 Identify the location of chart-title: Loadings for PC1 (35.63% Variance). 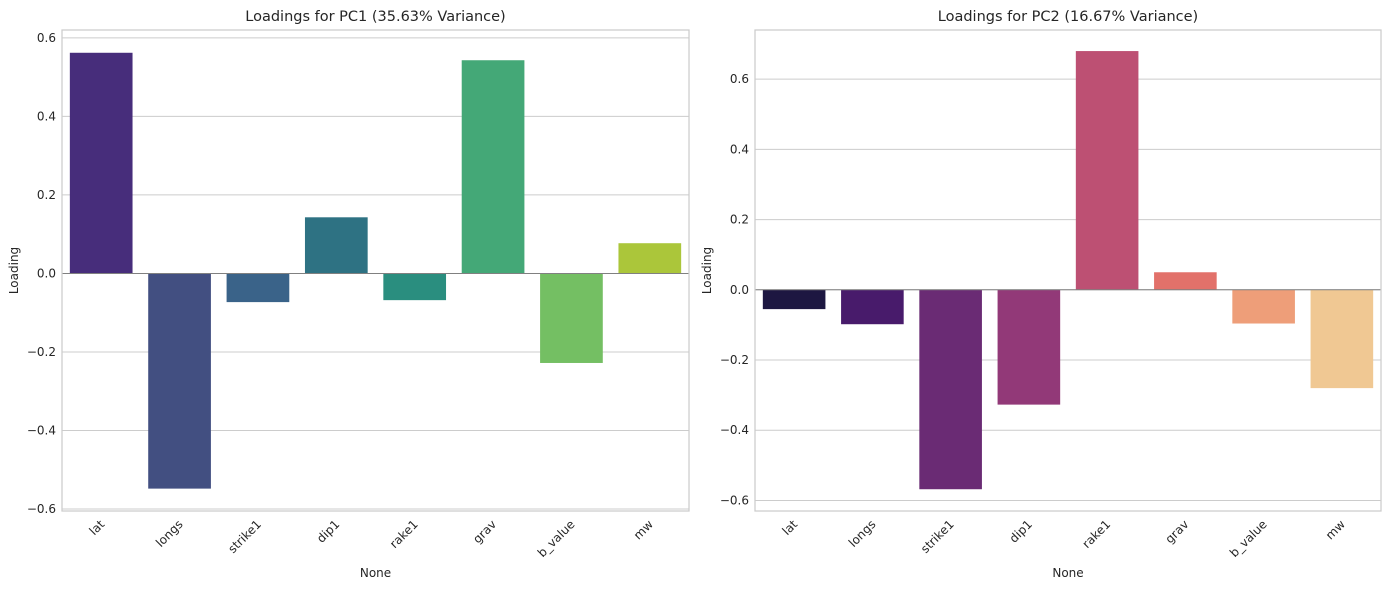
(375, 17).